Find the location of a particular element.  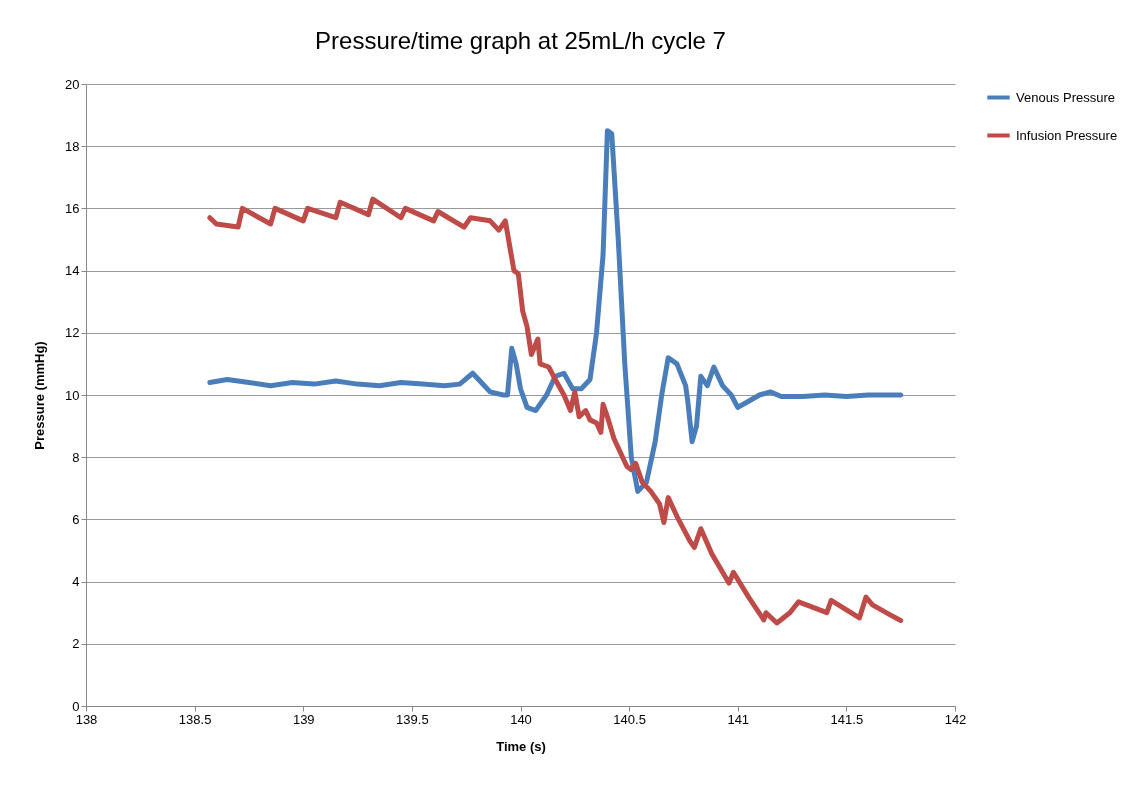

legend-label: Venous Pressure is located at coordinates (1066, 97).